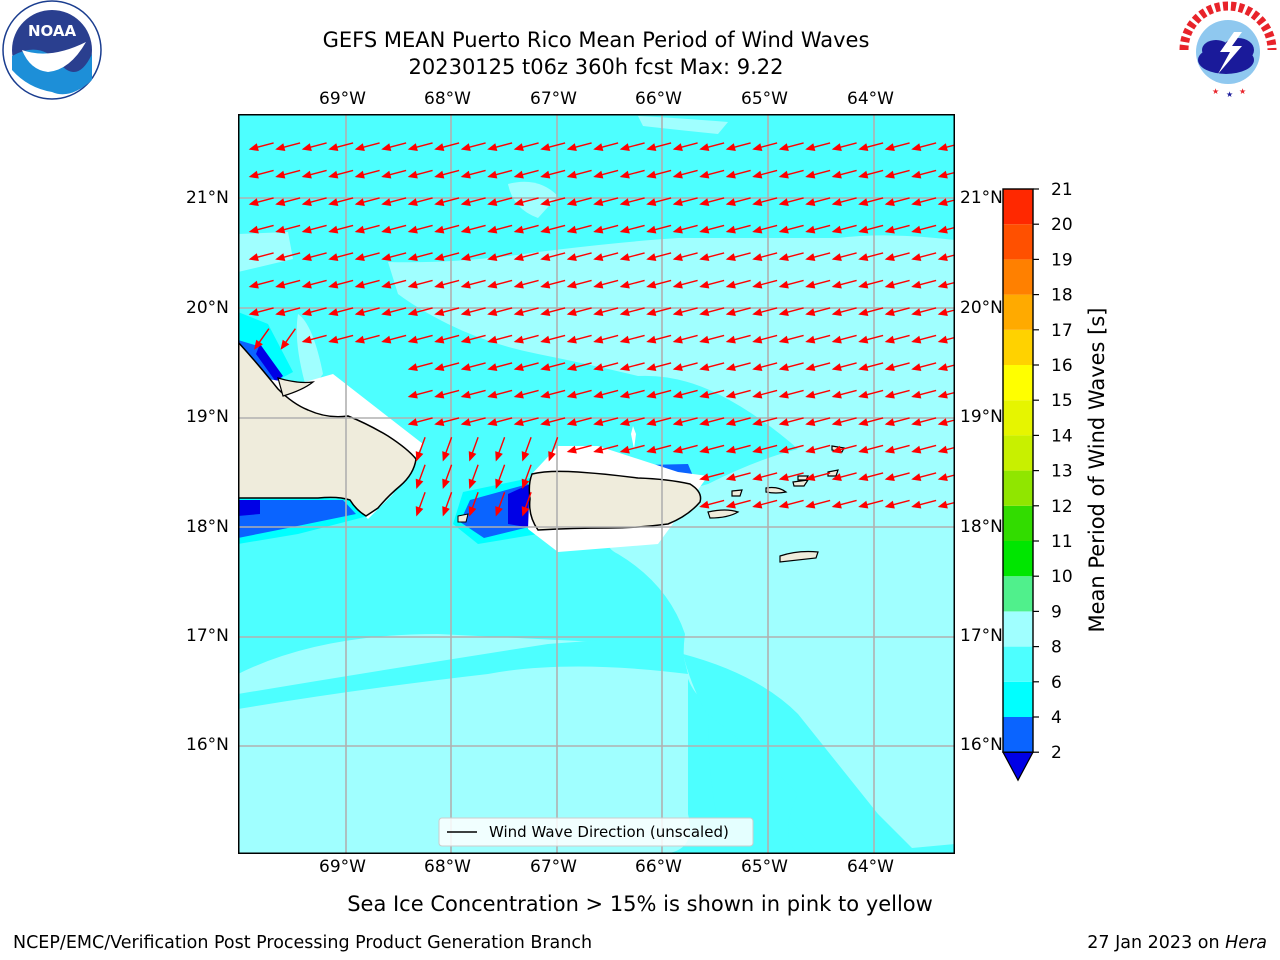 This screenshot has width=1280, height=960. Describe the element at coordinates (207, 308) in the screenshot. I see `lat-tick-left: 20°N` at that location.